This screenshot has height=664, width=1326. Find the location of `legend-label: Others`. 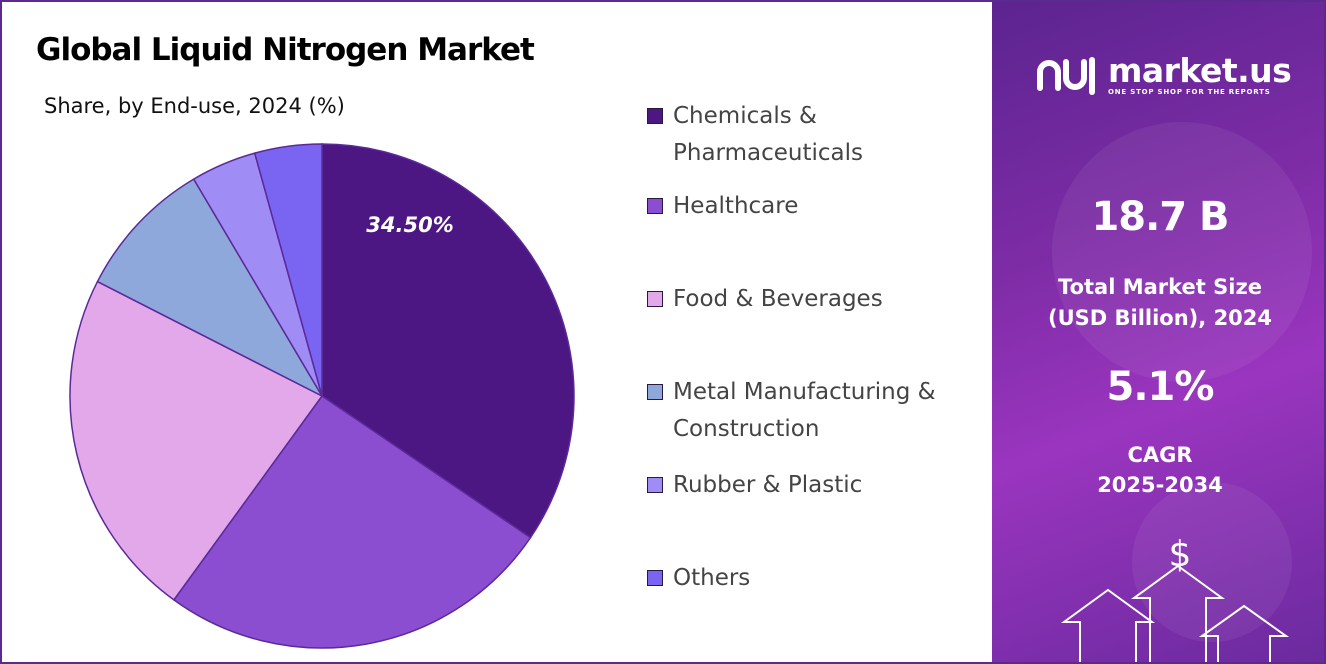

legend-label: Others is located at coordinates (712, 578).